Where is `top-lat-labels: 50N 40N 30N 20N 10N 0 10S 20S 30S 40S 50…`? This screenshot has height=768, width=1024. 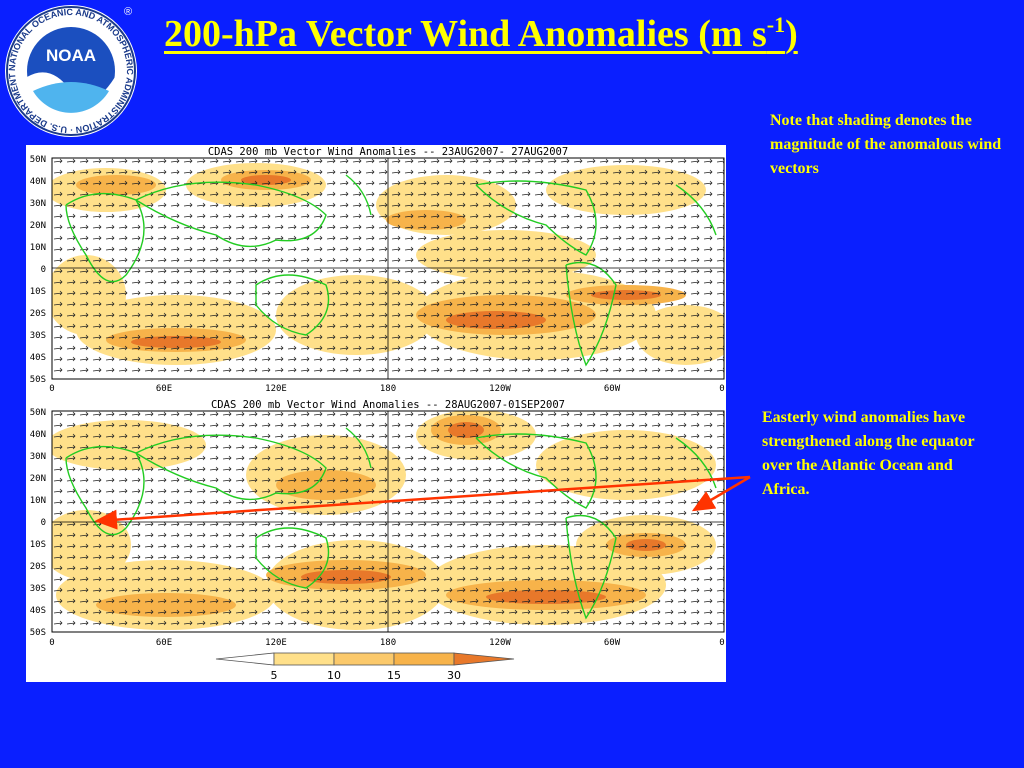
top-lat-labels: 50N 40N 30N 20N 10N 0 10S 20S 30S 40S 50… is located at coordinates (38, 270).